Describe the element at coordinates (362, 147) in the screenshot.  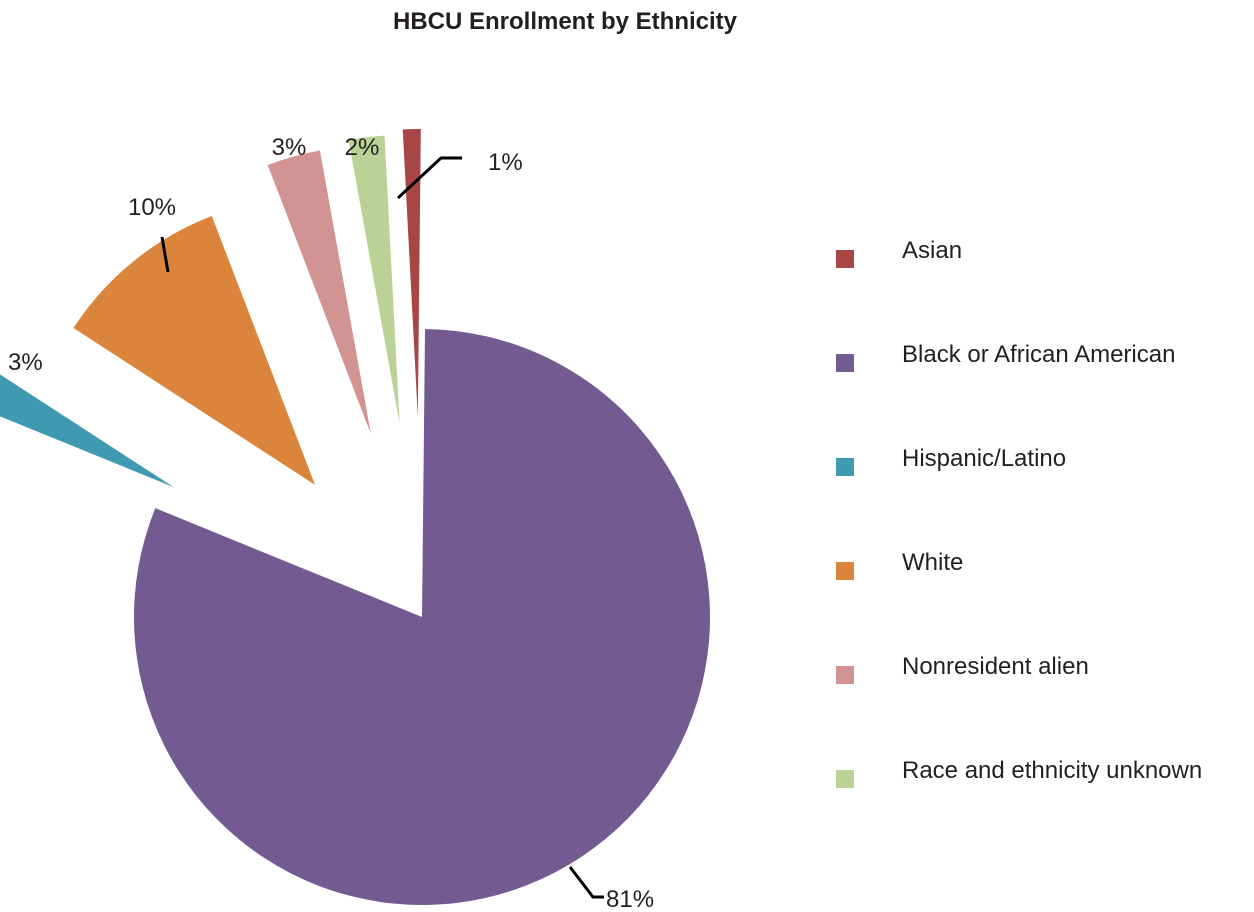
I see `data-label: 2%` at that location.